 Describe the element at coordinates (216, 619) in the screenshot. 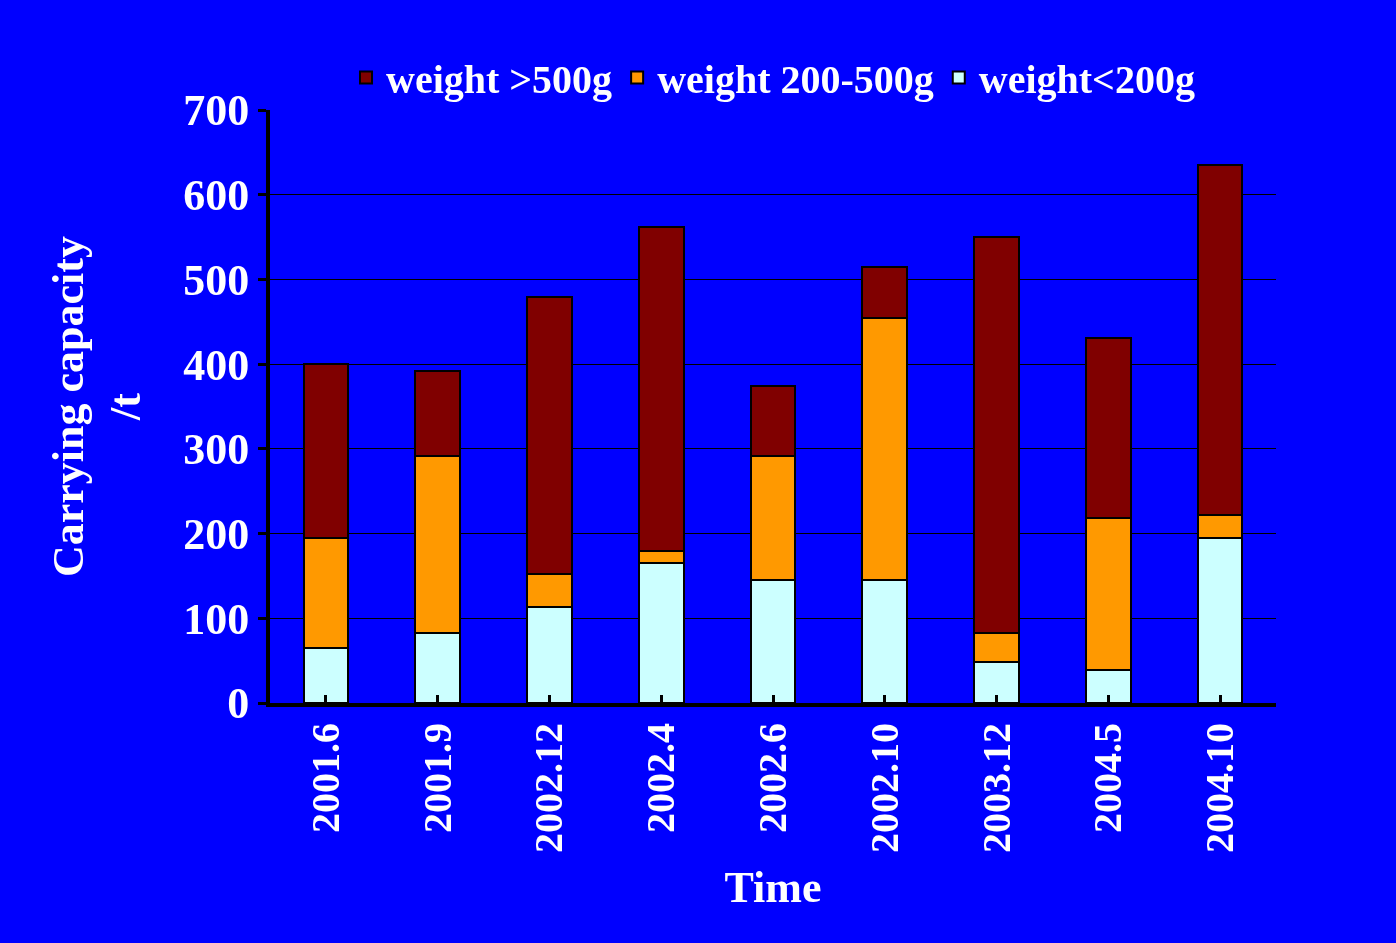

I see `y-tick-label: 100` at that location.